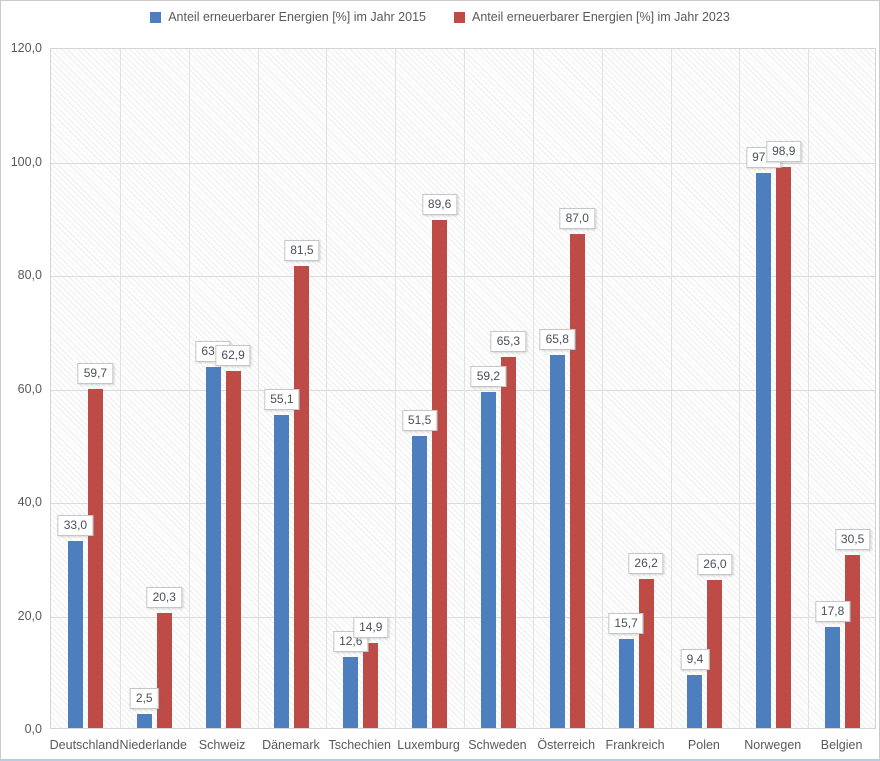 This screenshot has height=761, width=880. What do you see at coordinates (419, 420) in the screenshot?
I see `value-label-2015-Luxemburg: 51,5` at bounding box center [419, 420].